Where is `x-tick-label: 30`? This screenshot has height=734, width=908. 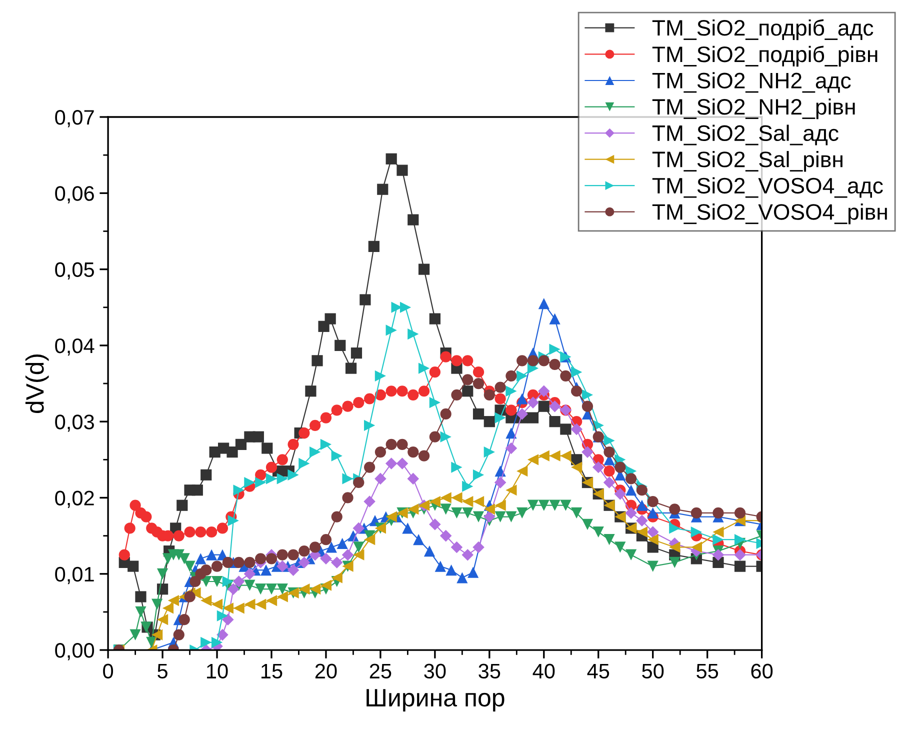 x-tick-label: 30 is located at coordinates (435, 671).